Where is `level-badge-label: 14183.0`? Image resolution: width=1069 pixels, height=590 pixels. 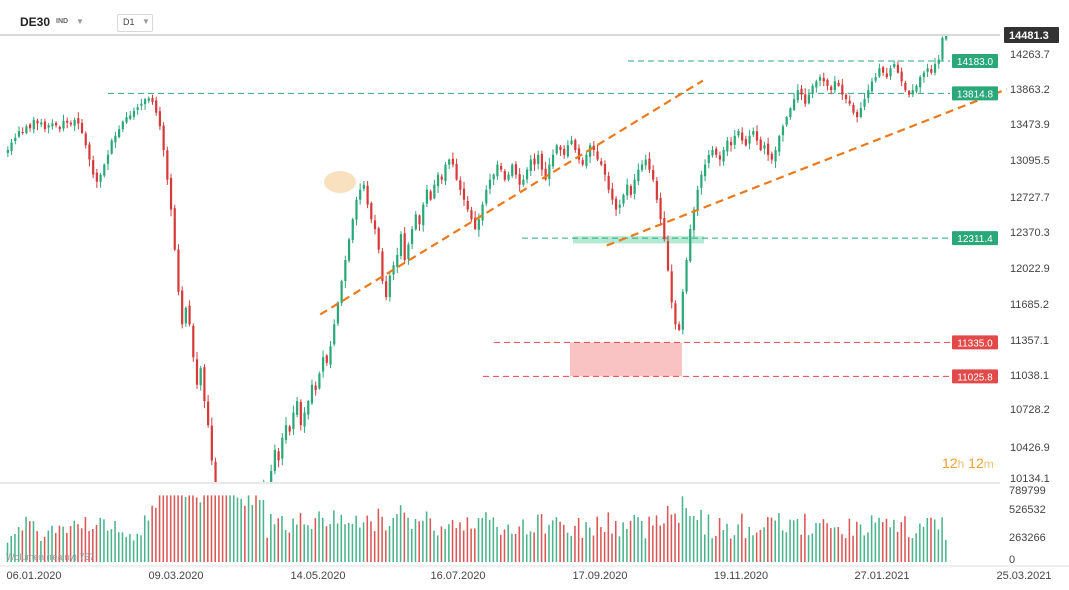 level-badge-label: 14183.0 is located at coordinates (975, 62).